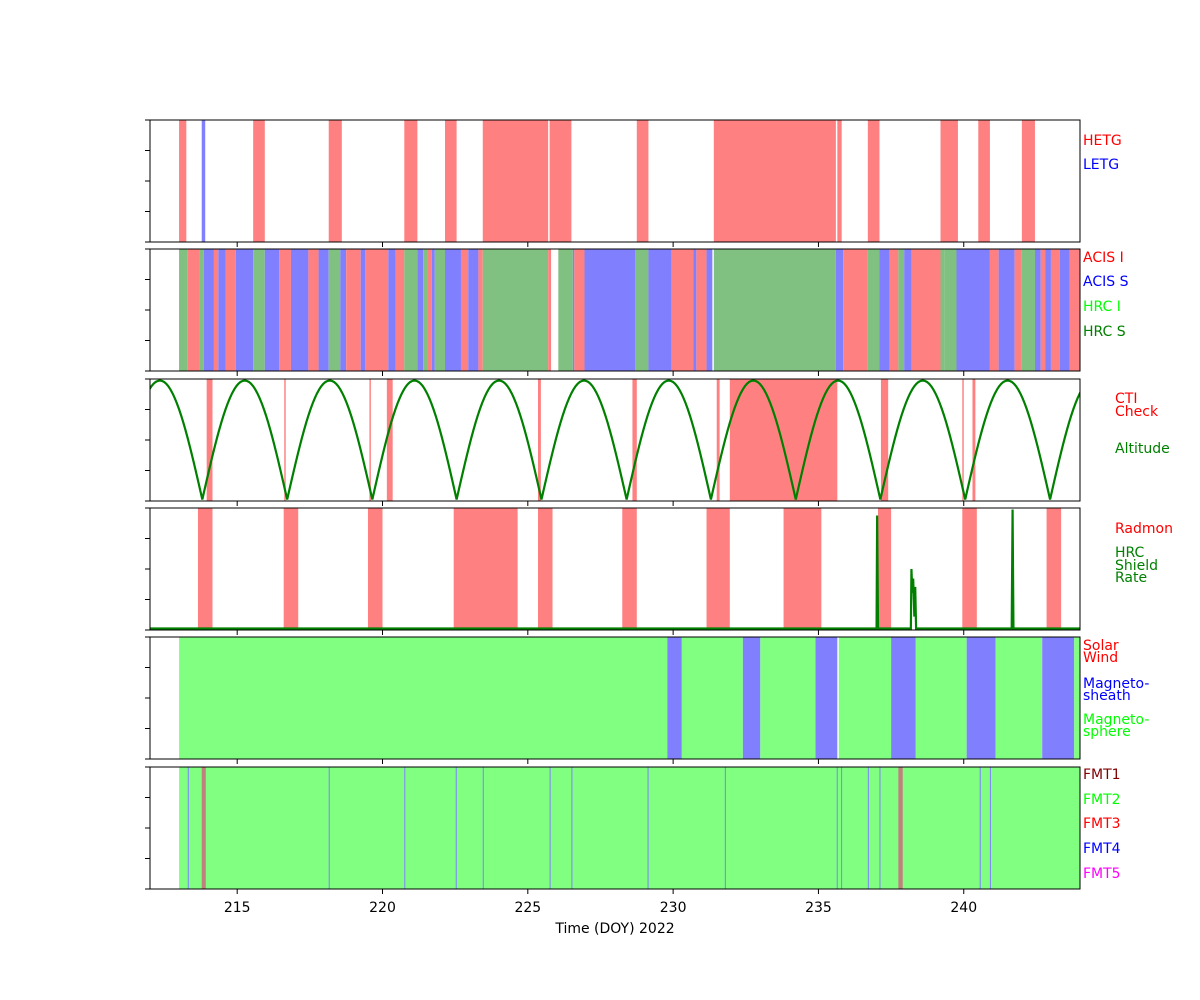 The height and width of the screenshot is (1000, 1200). I want to click on altitude-line, so click(615, 439).